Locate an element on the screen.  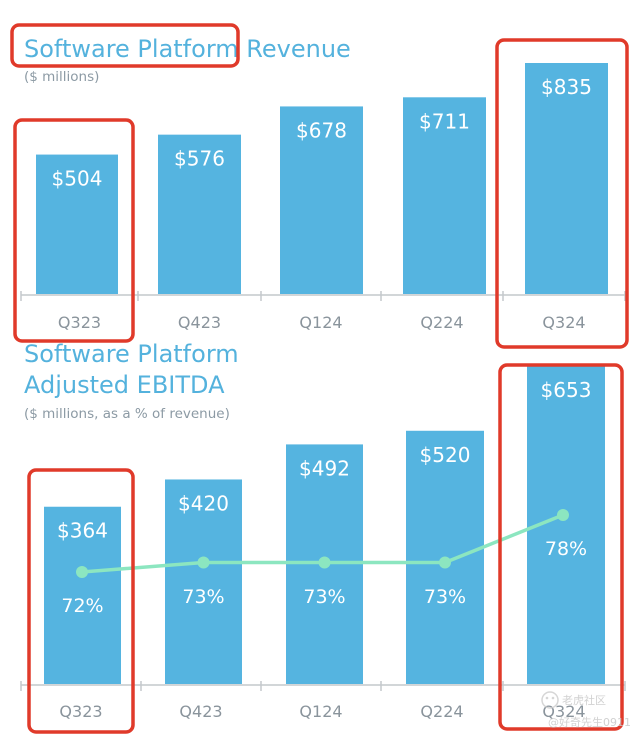
chart2-value-label: $520 is located at coordinates (445, 455).